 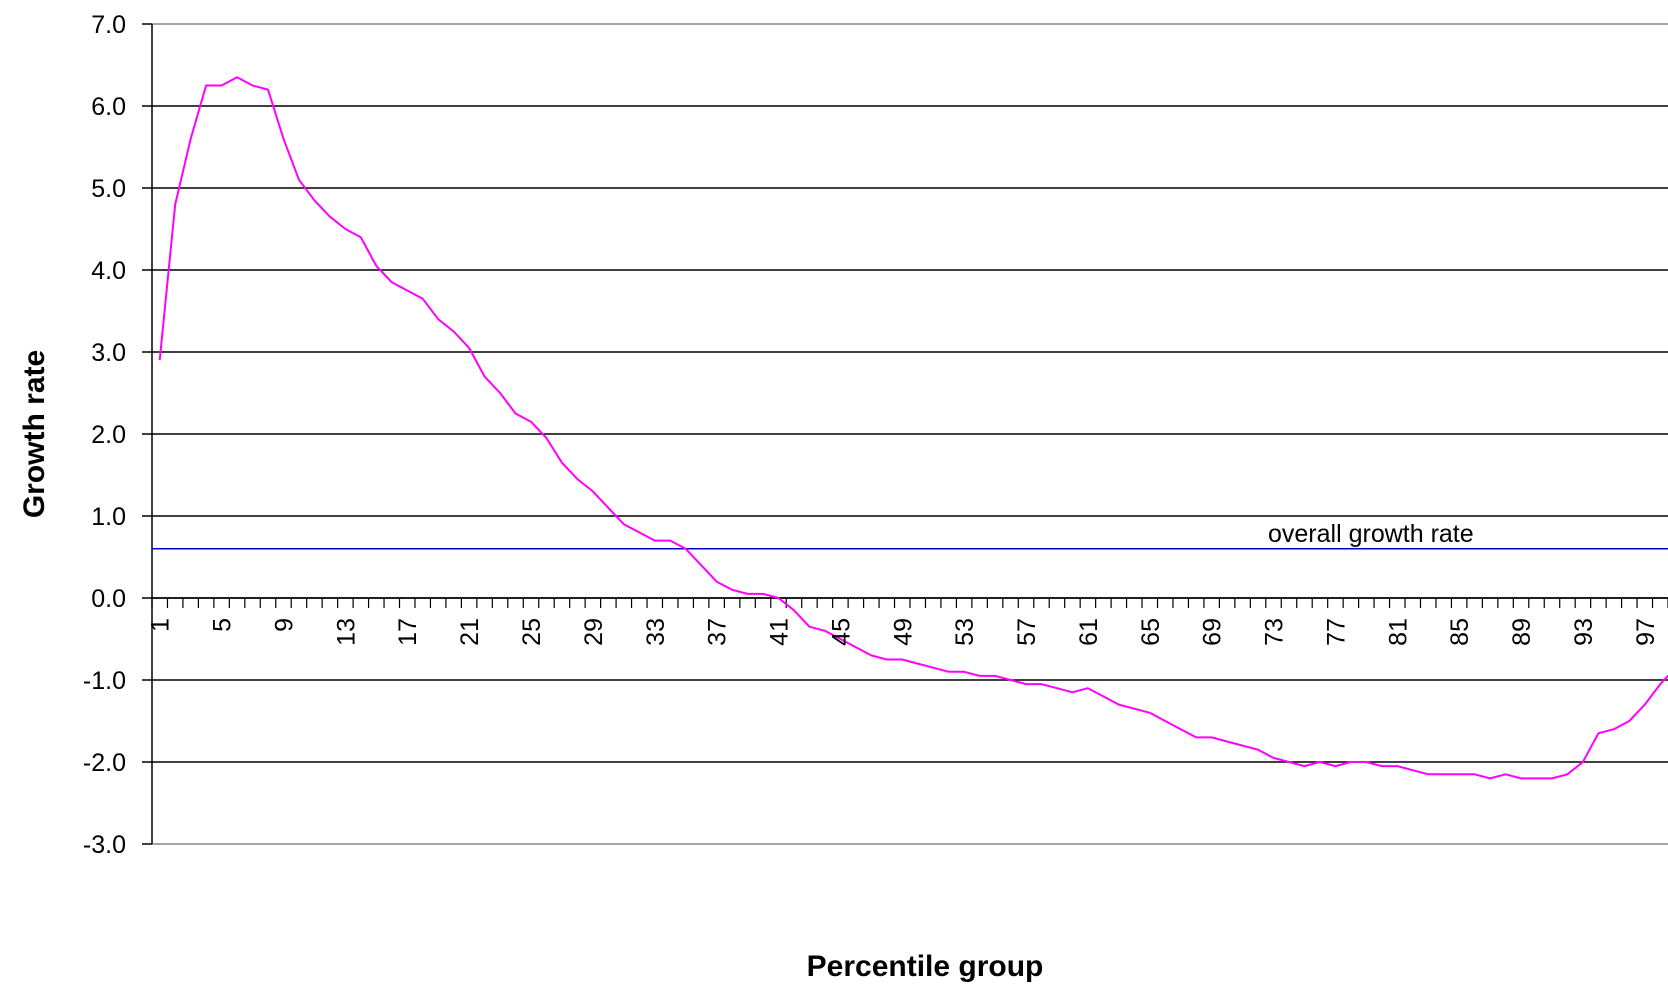 What do you see at coordinates (108, 189) in the screenshot?
I see `y-tick-label: 5.0` at bounding box center [108, 189].